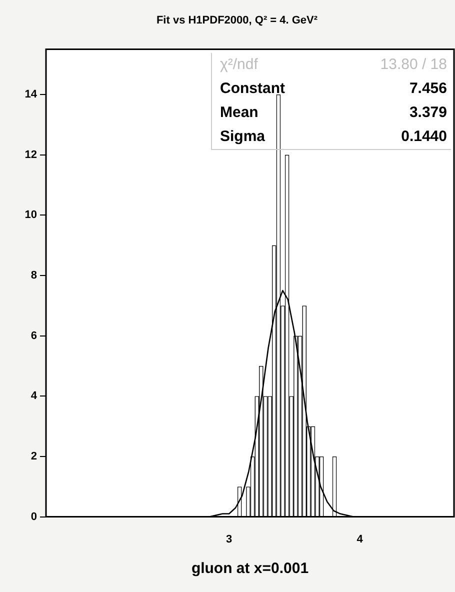 The width and height of the screenshot is (455, 592). I want to click on y-tick-label: 0, so click(33, 516).